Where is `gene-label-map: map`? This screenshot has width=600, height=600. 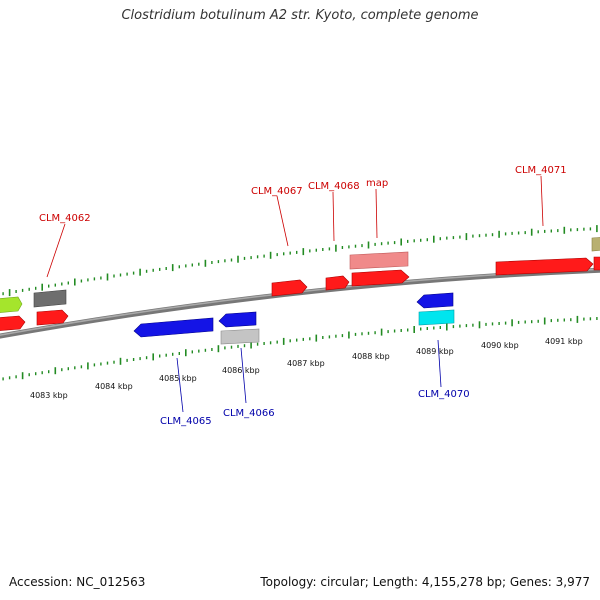
gene-label-map: map is located at coordinates (377, 183).